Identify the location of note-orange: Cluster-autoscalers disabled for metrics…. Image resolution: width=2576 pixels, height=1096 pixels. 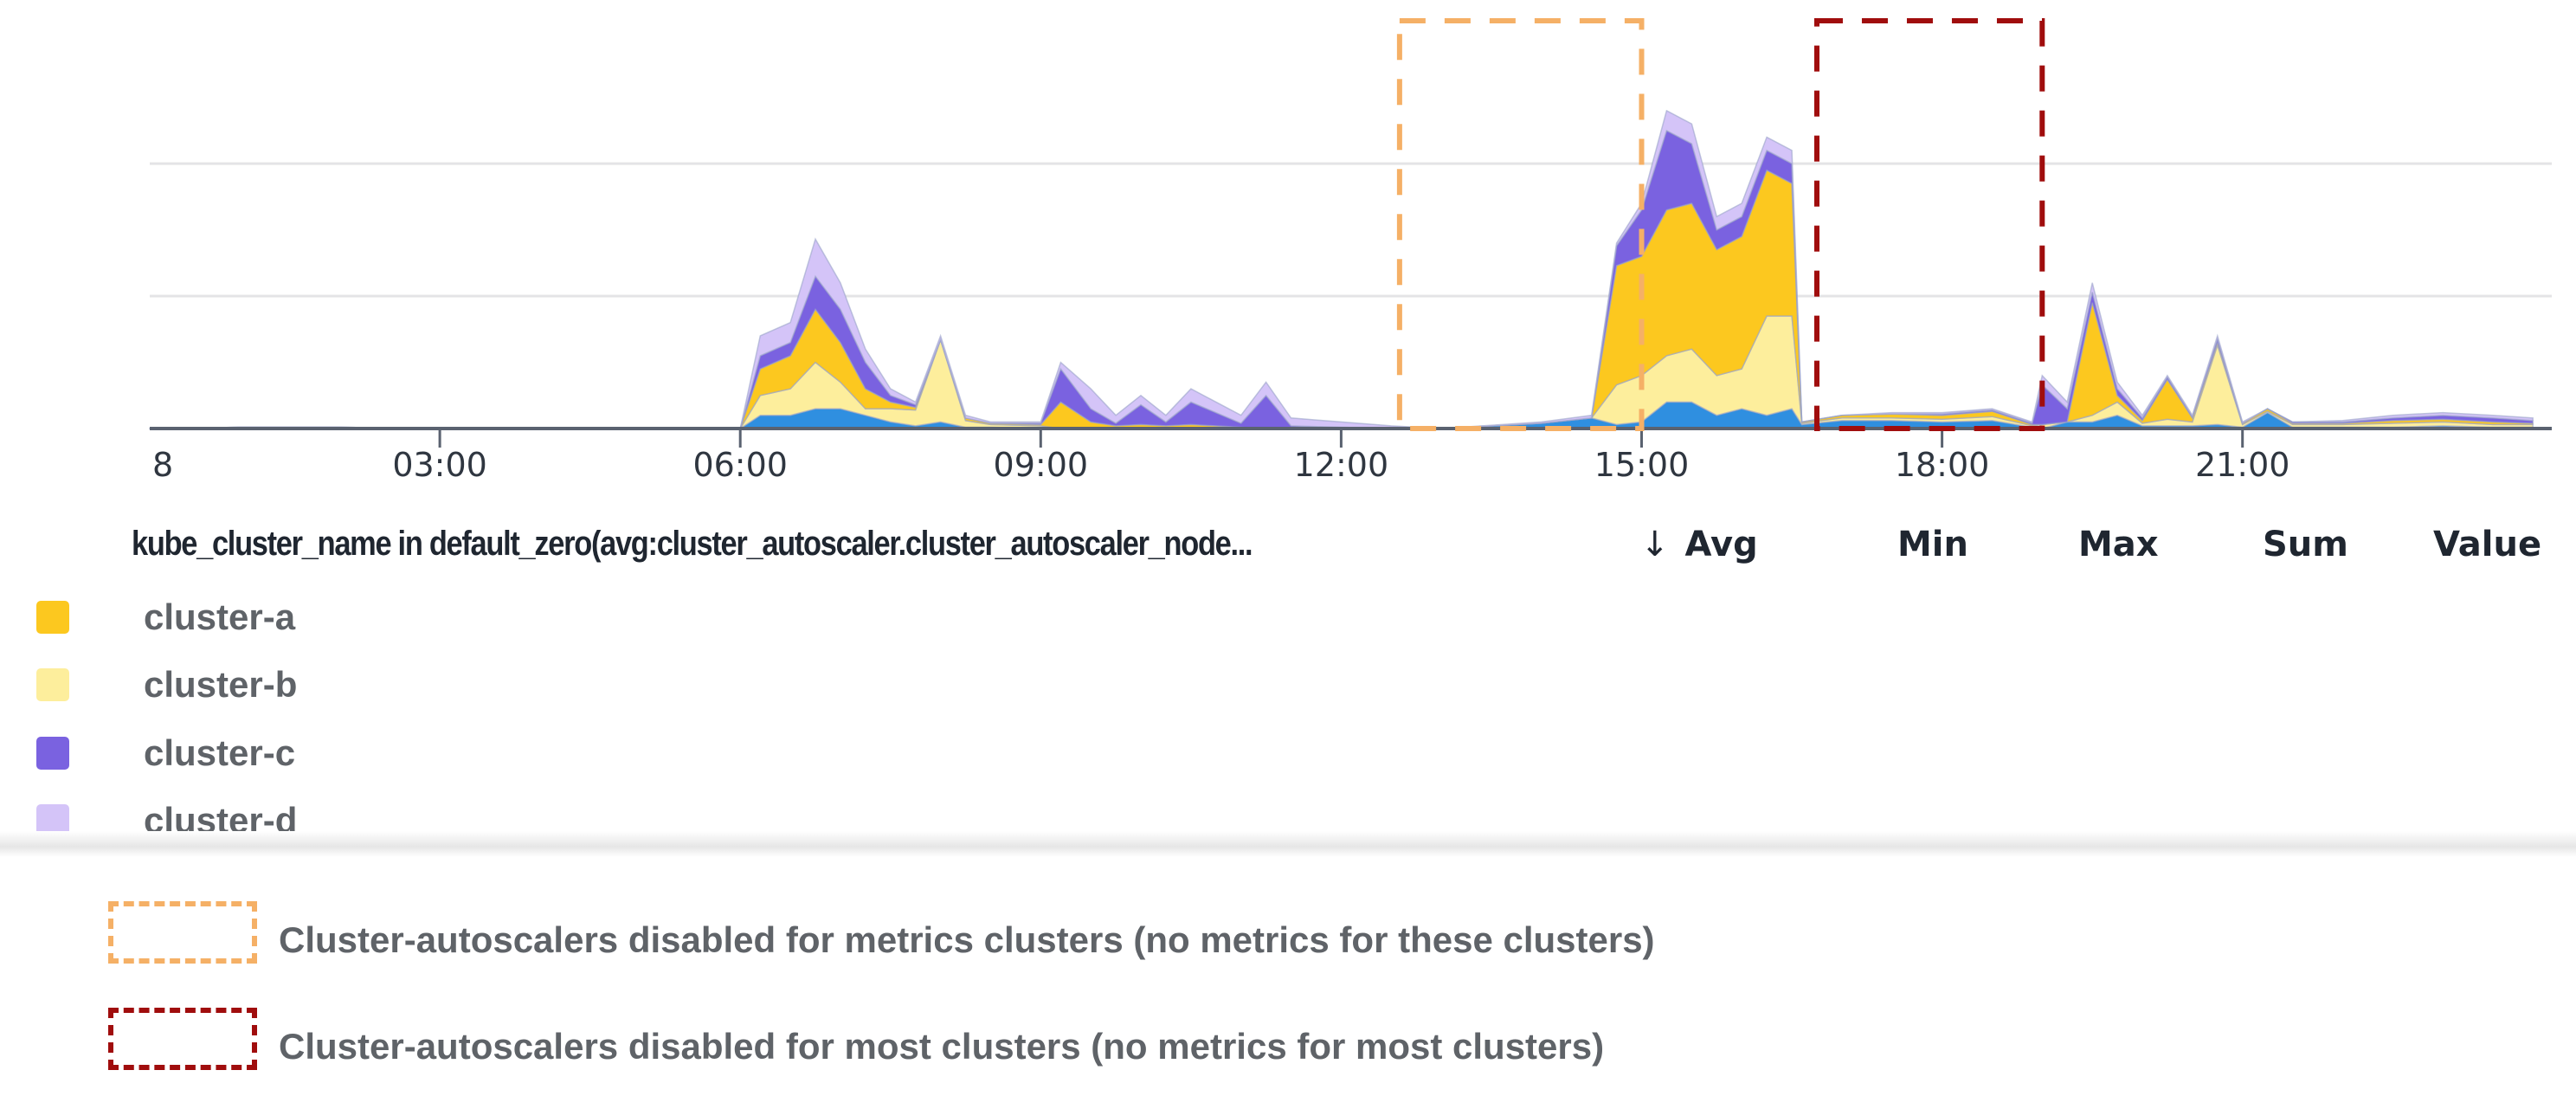
(967, 939).